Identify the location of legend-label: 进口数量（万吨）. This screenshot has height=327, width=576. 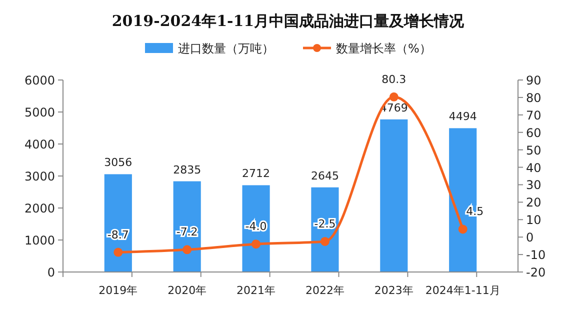
(226, 49).